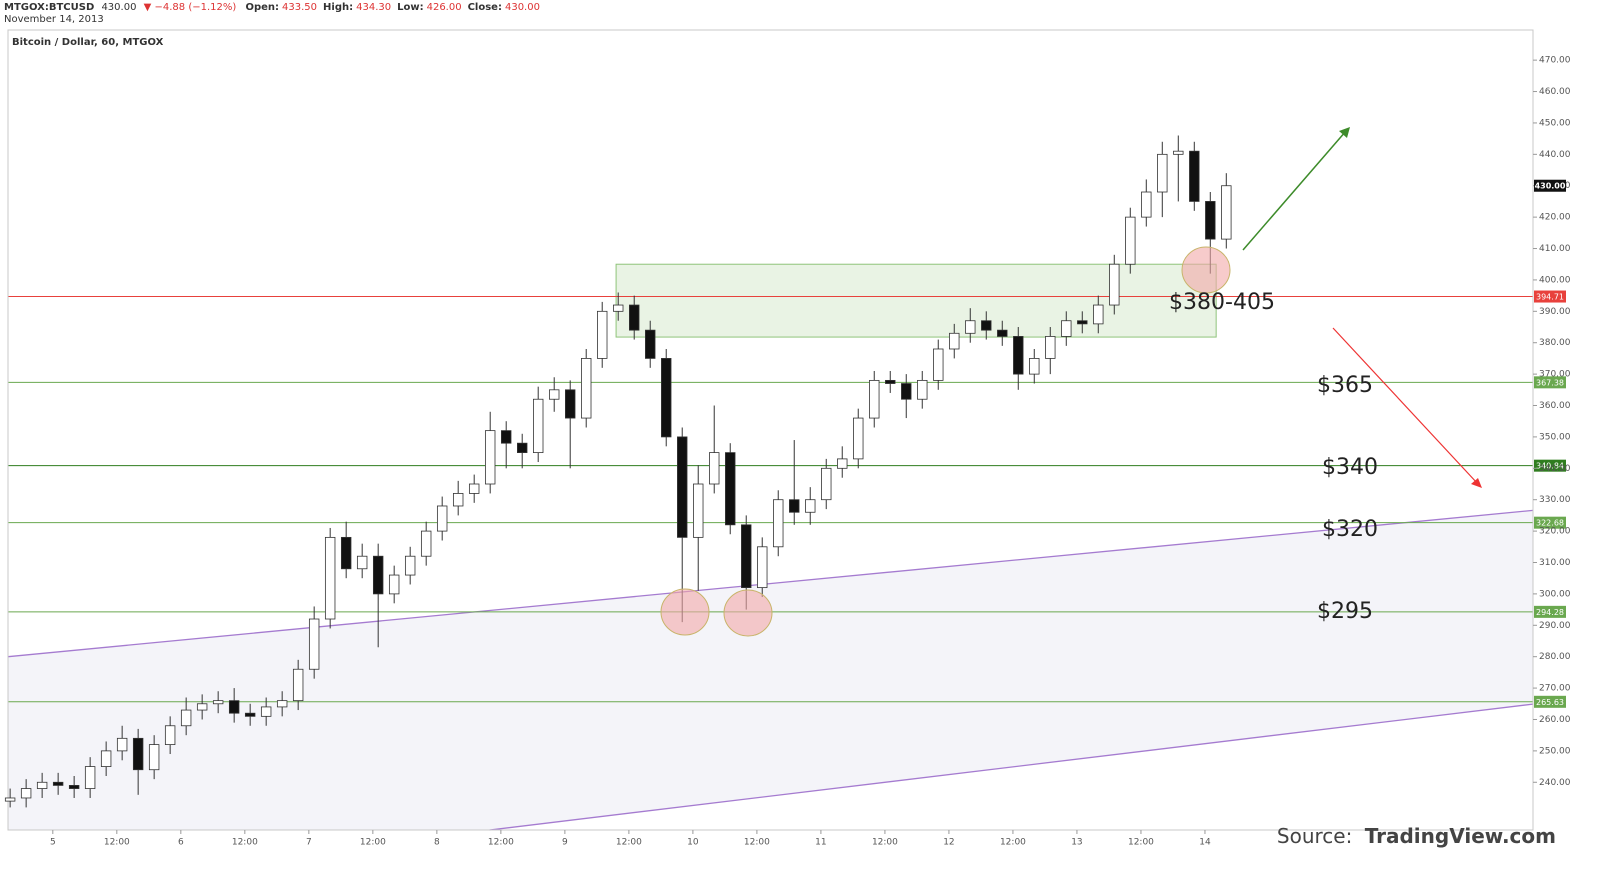 The height and width of the screenshot is (876, 1600). I want to click on x-tick-label: 13, so click(1076, 843).